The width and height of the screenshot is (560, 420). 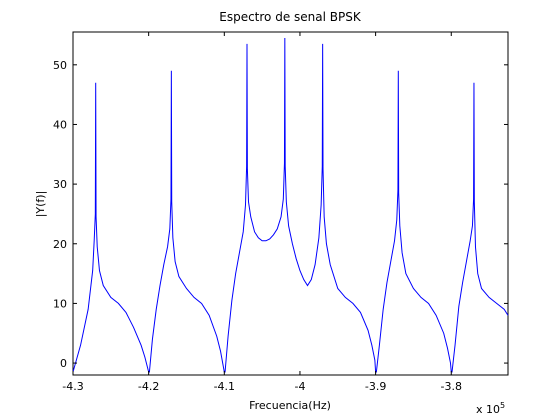 I want to click on x-axis-multiplier: x 105, so click(x=490, y=408).